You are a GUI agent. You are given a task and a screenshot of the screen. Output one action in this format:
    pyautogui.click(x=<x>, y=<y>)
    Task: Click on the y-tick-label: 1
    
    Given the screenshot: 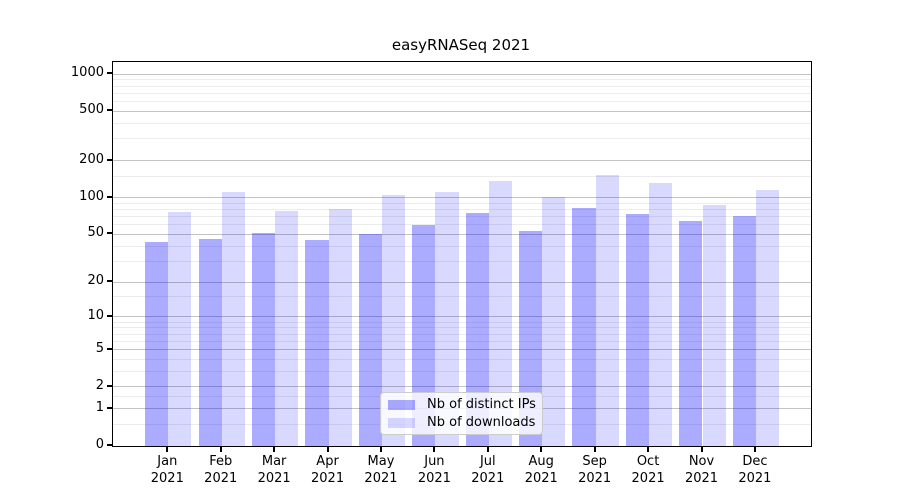 What is the action you would take?
    pyautogui.click(x=99, y=407)
    